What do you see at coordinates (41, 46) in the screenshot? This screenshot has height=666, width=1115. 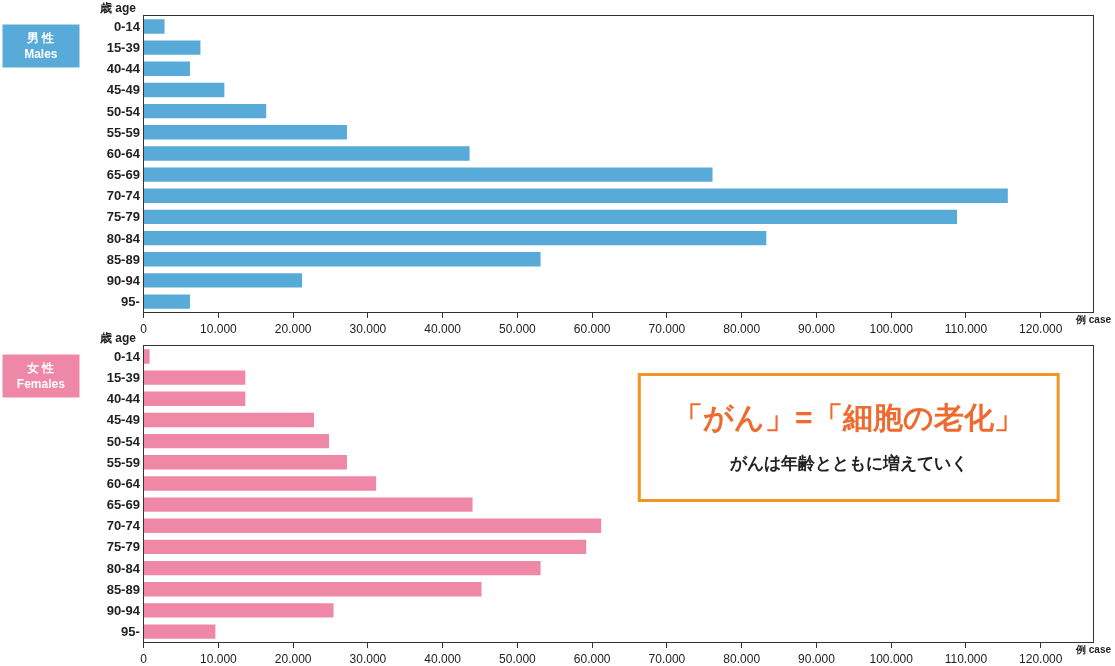 I see `text: 男 性 Males` at bounding box center [41, 46].